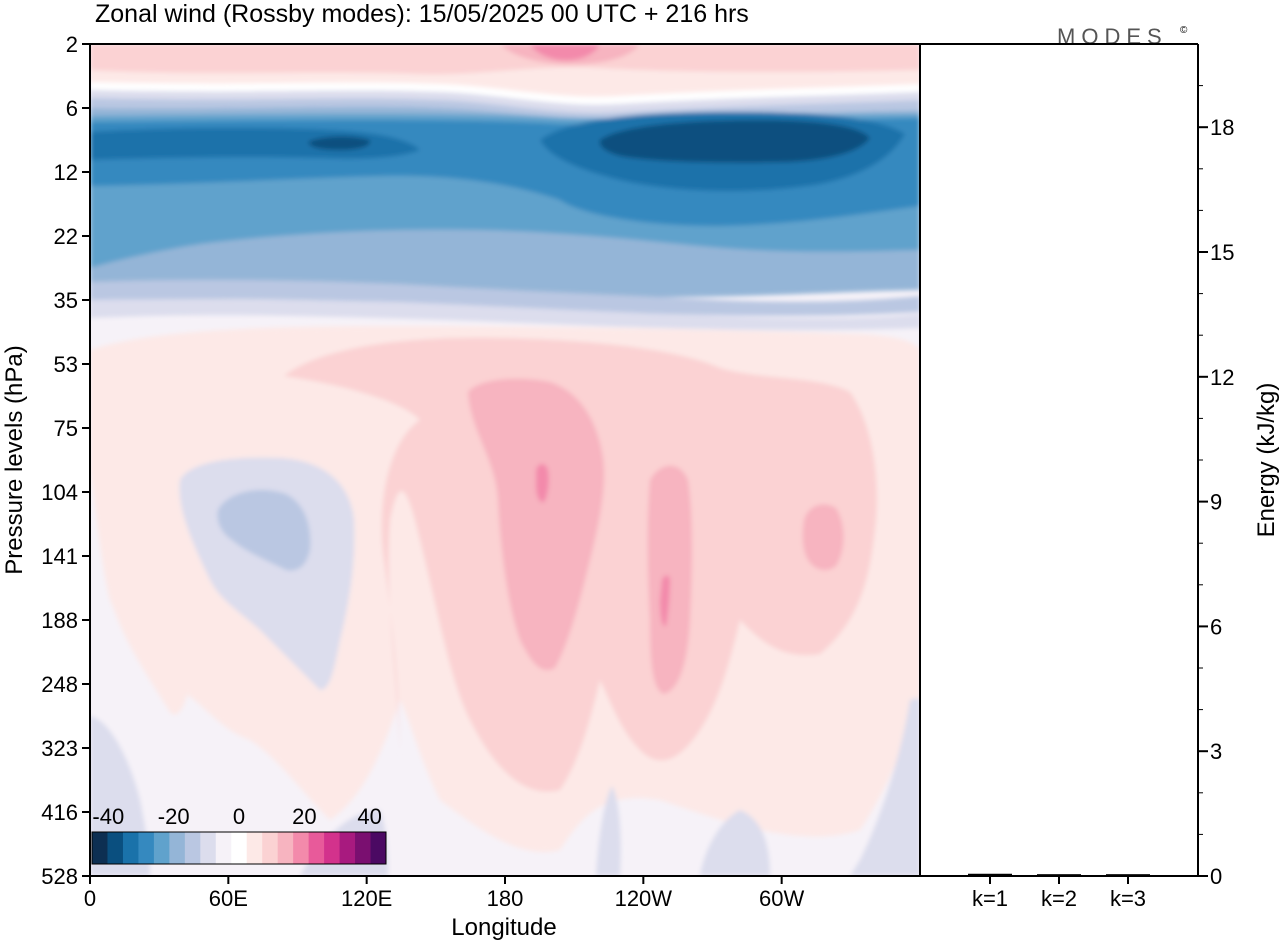  I want to click on energy-y-tick-label: 18, so click(1222, 127).